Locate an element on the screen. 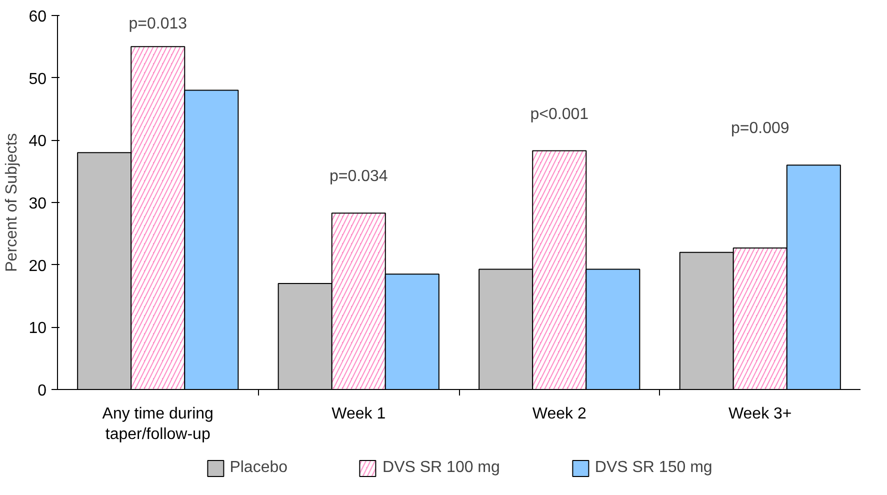 This screenshot has width=887, height=495. annotation: p=0.013 is located at coordinates (158, 24).